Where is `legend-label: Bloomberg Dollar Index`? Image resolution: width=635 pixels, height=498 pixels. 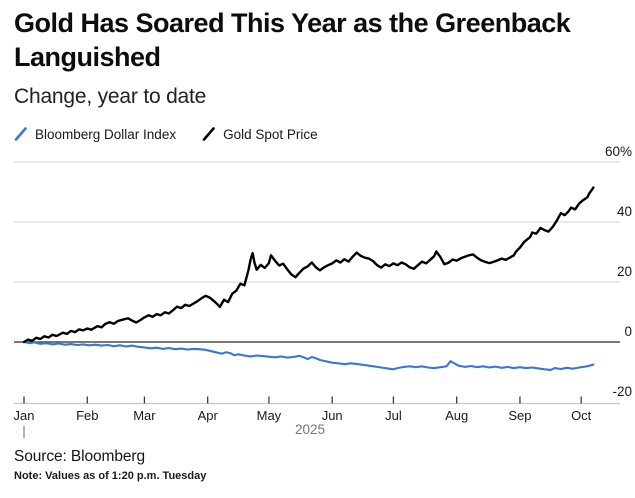 legend-label: Bloomberg Dollar Index is located at coordinates (106, 134).